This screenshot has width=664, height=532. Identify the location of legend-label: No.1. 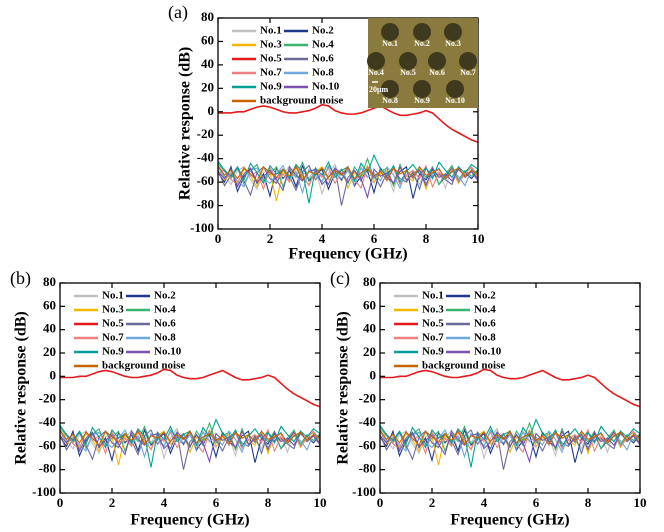
(271, 31).